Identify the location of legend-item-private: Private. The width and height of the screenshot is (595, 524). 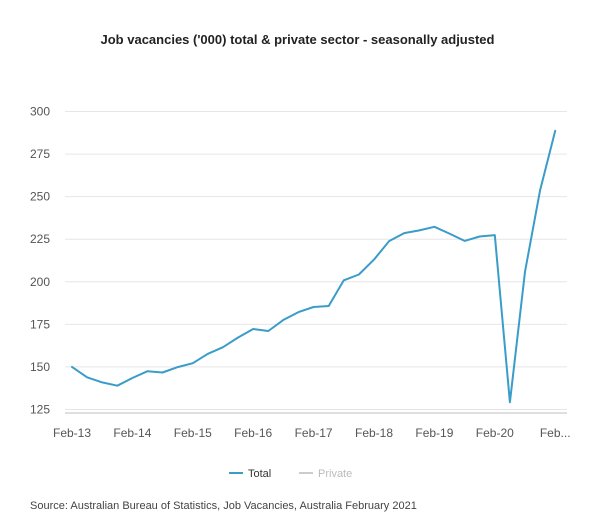
(325, 474).